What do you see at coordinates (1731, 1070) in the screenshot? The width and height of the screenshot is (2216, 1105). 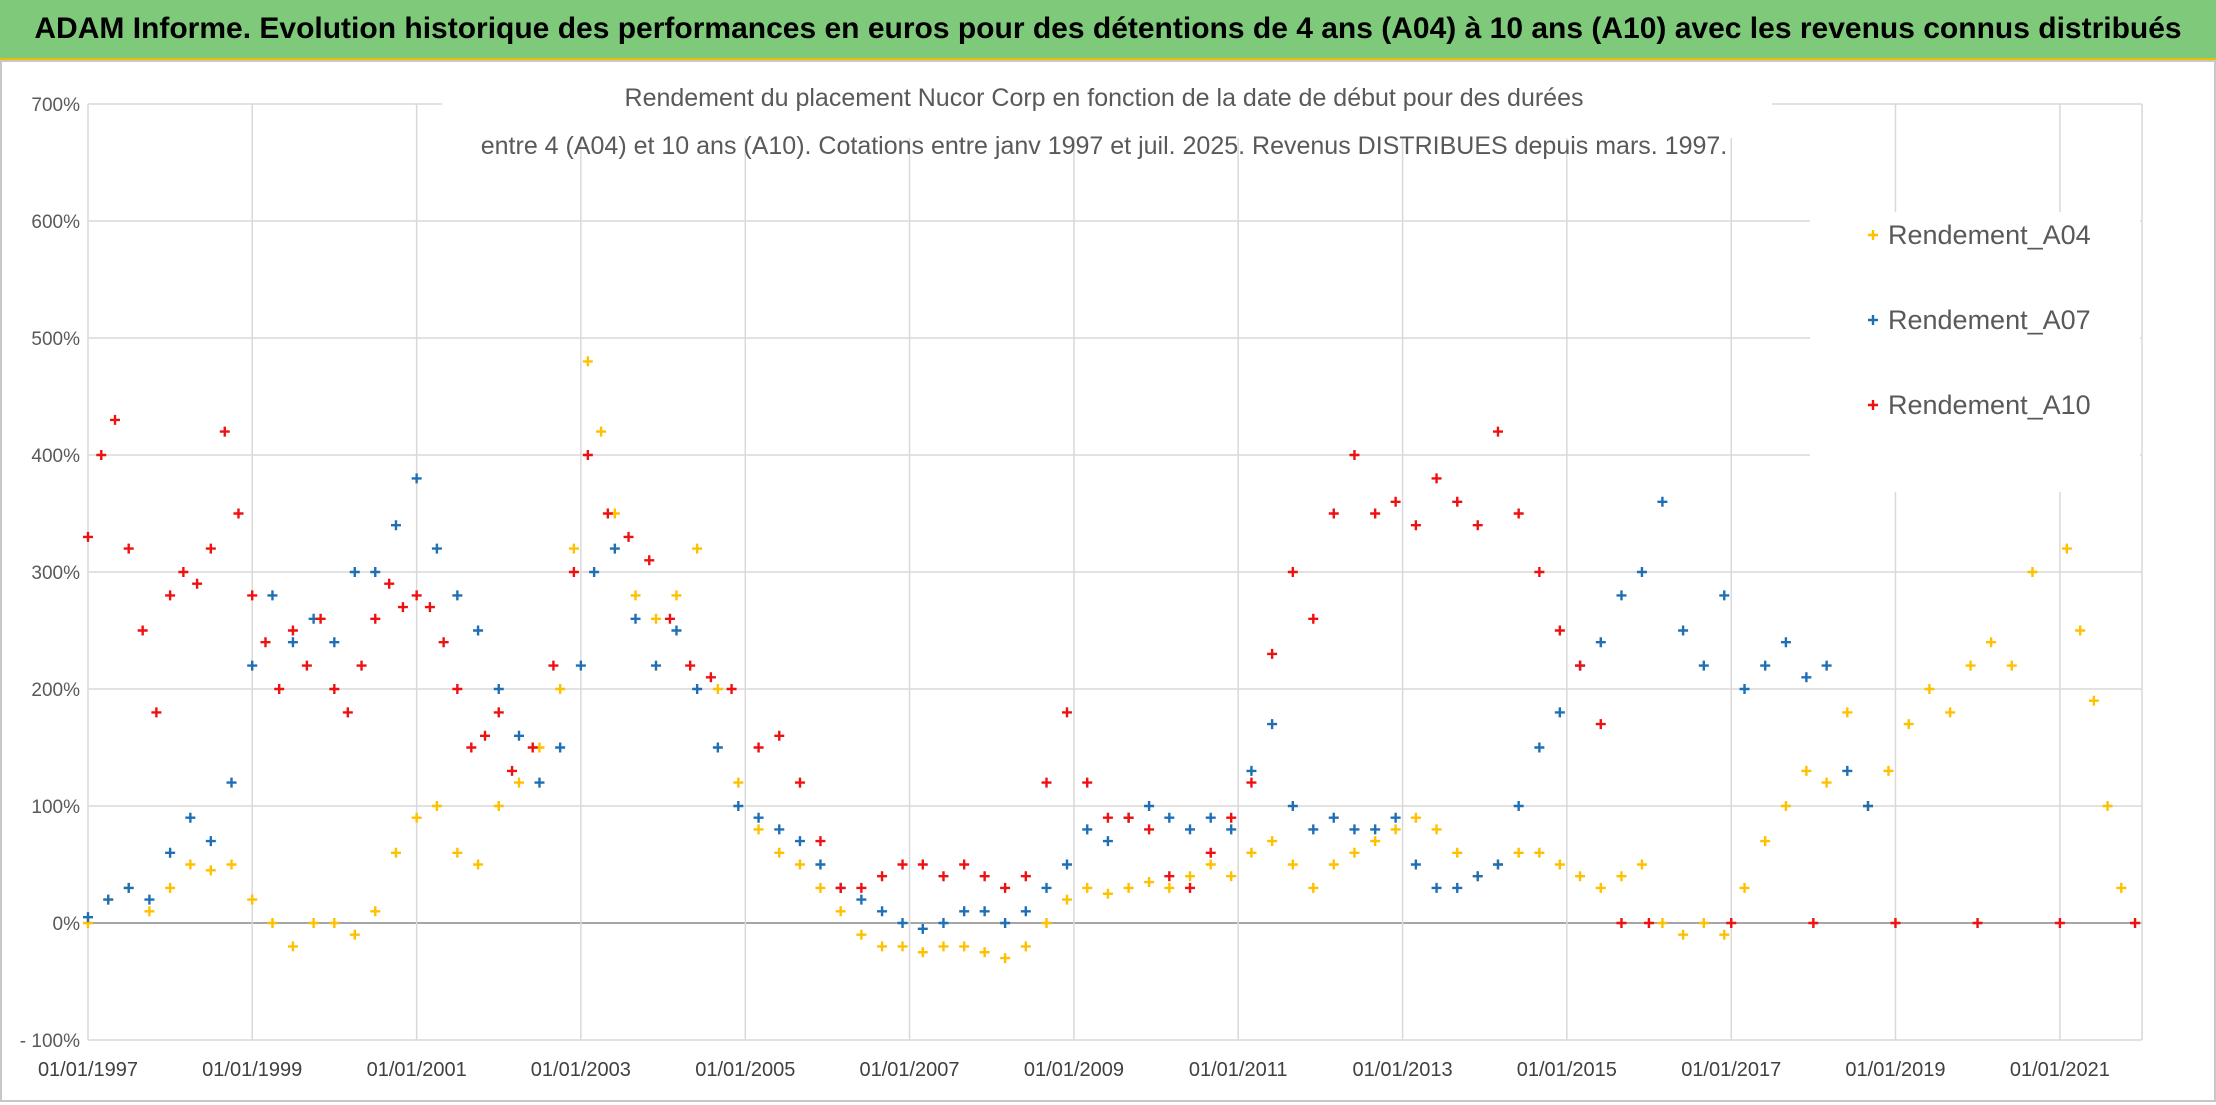 I see `x-tick-label: 01/01/2017` at bounding box center [1731, 1070].